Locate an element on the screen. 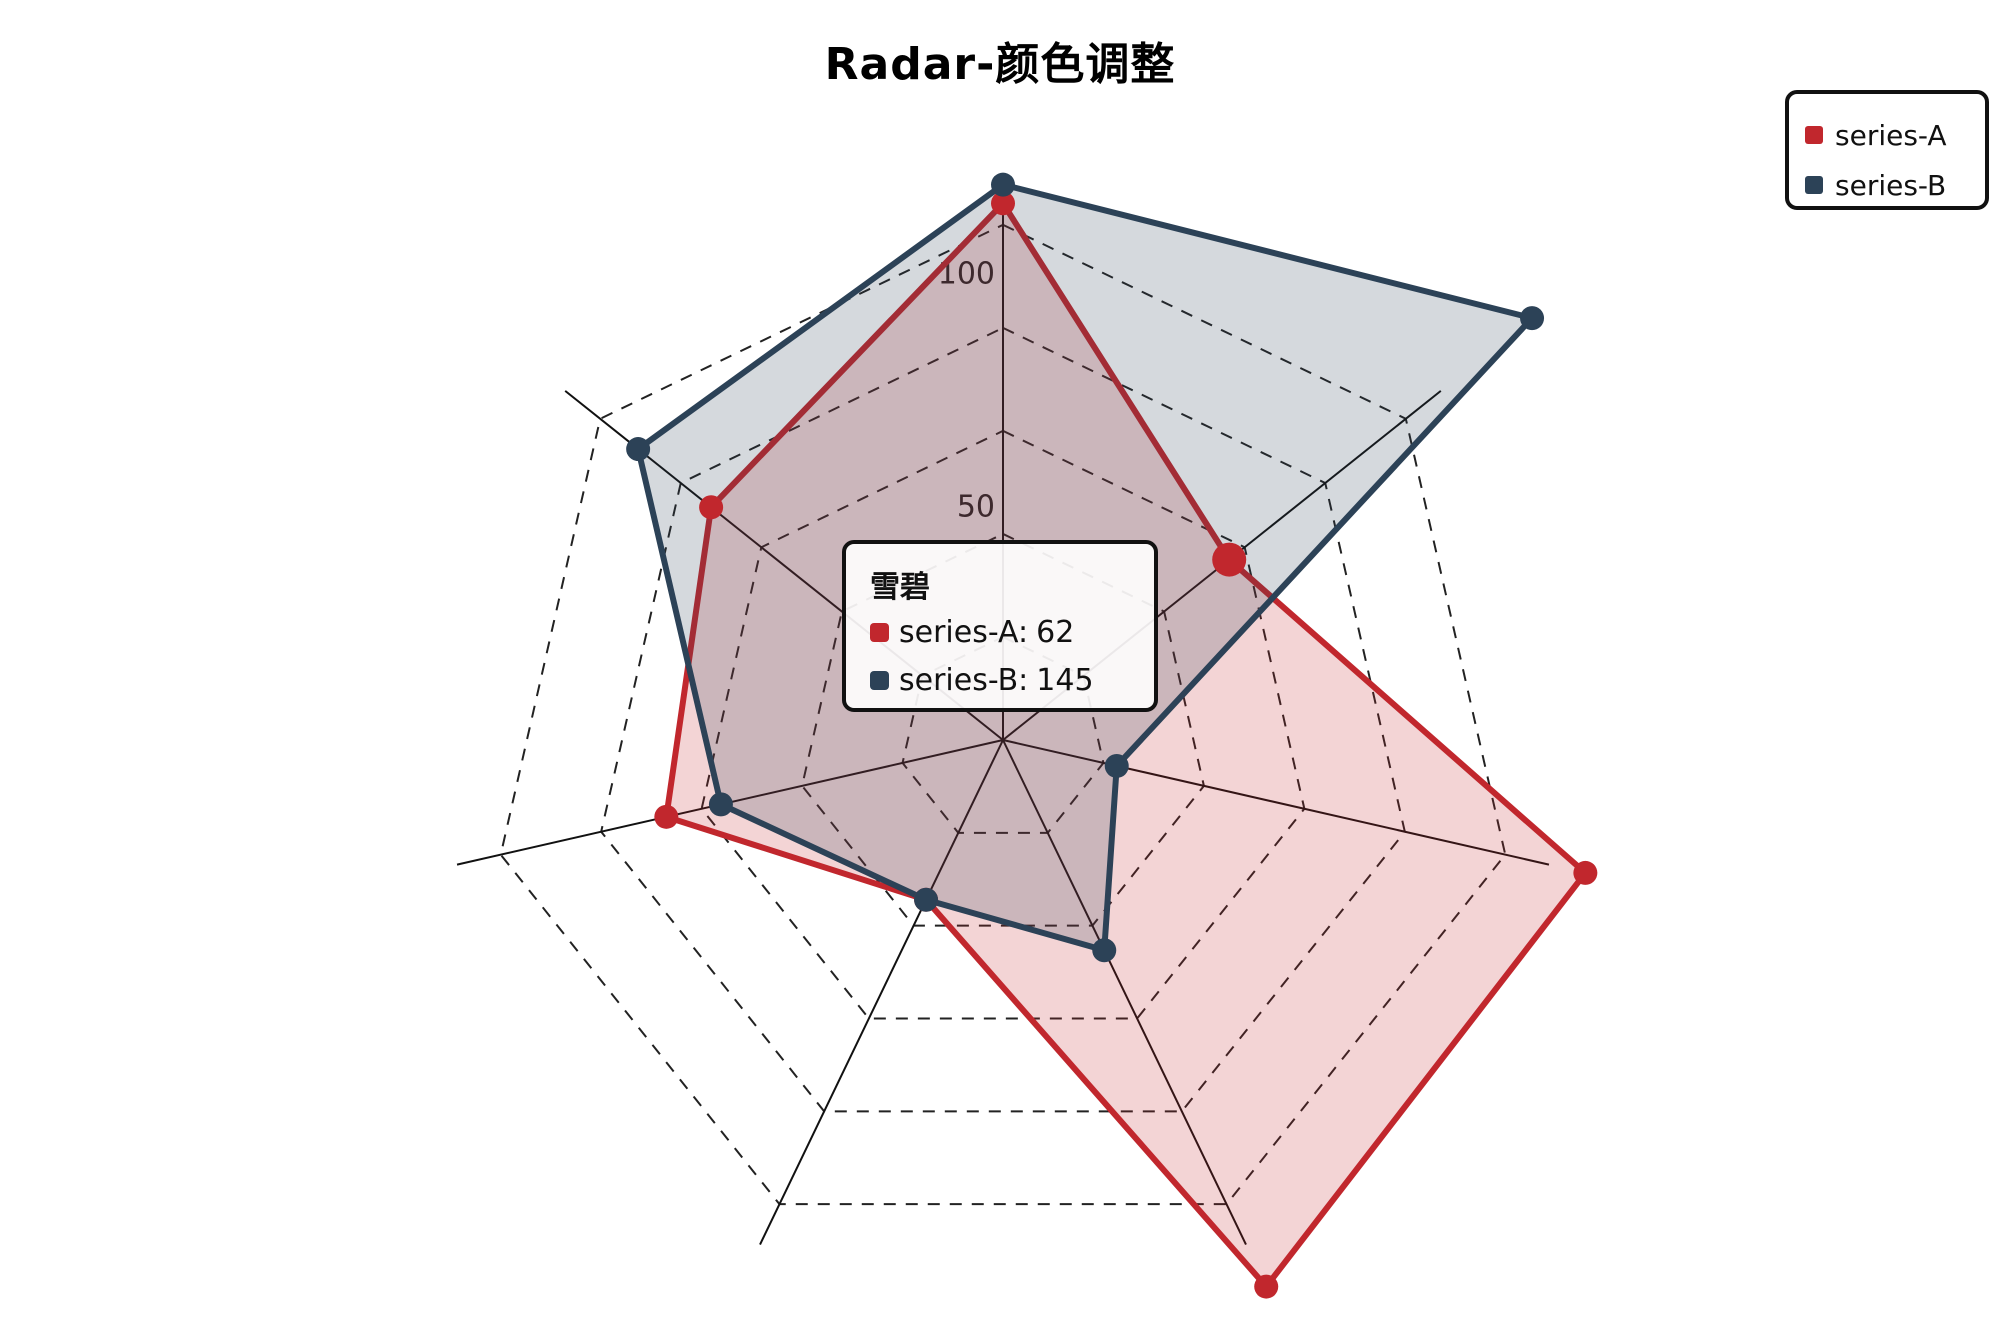 This screenshot has height=1338, width=2000. legend: series-A series-B is located at coordinates (1887, 150).